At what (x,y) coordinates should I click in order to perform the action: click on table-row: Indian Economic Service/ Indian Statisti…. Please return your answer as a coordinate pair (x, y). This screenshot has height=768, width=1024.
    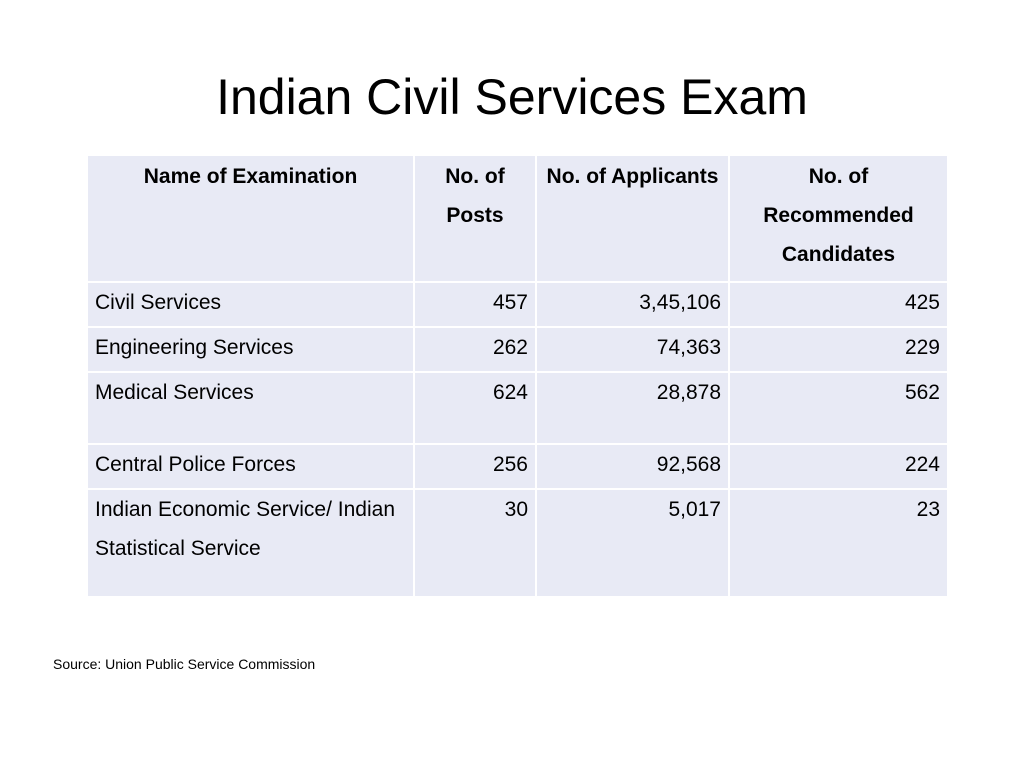
    Looking at the image, I should click on (517, 543).